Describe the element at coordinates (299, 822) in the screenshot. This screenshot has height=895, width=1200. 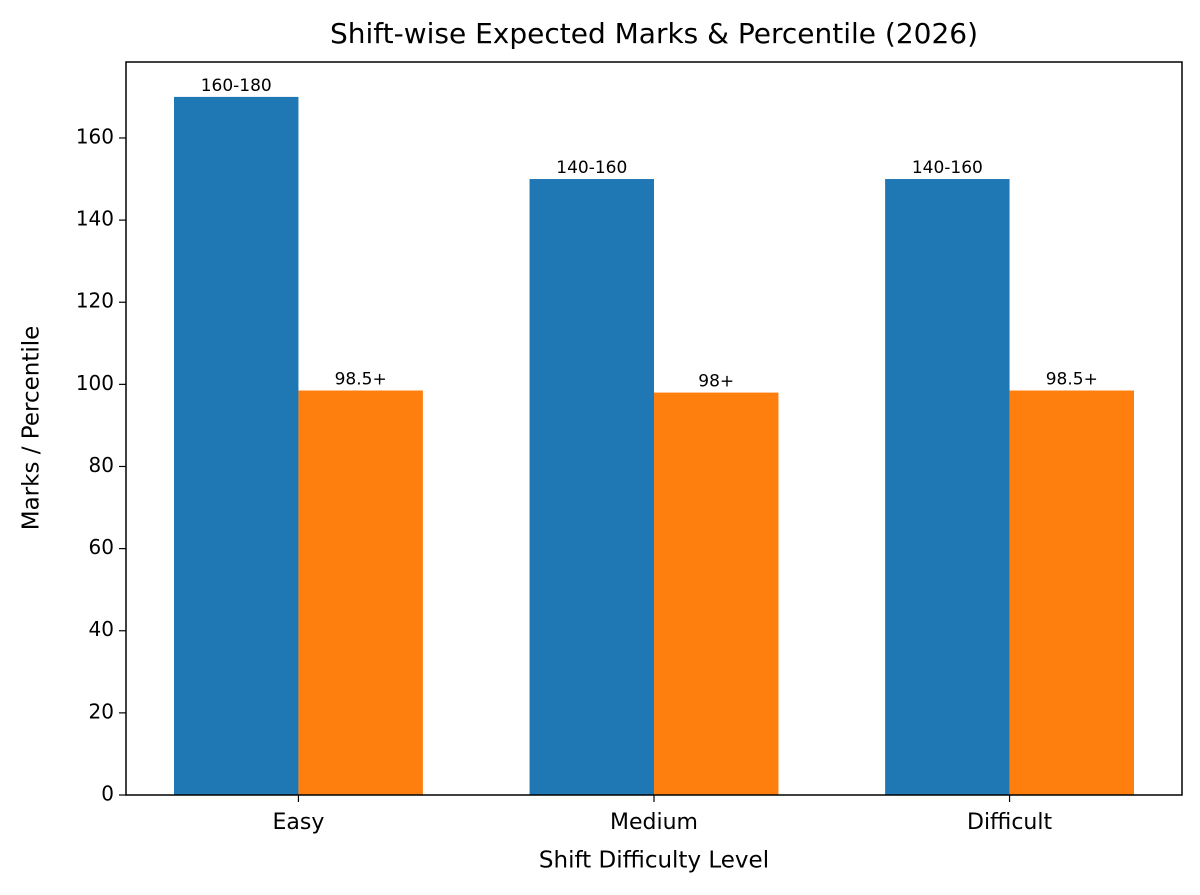
I see `x-tick-label: Easy` at that location.